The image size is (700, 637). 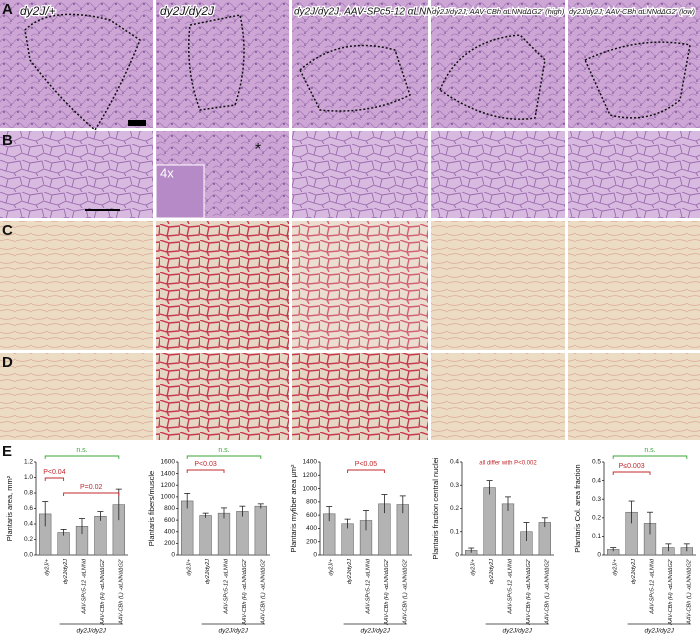 What do you see at coordinates (151, 508) in the screenshot?
I see `y-axis-label: Plantaris fibers/muscle` at bounding box center [151, 508].